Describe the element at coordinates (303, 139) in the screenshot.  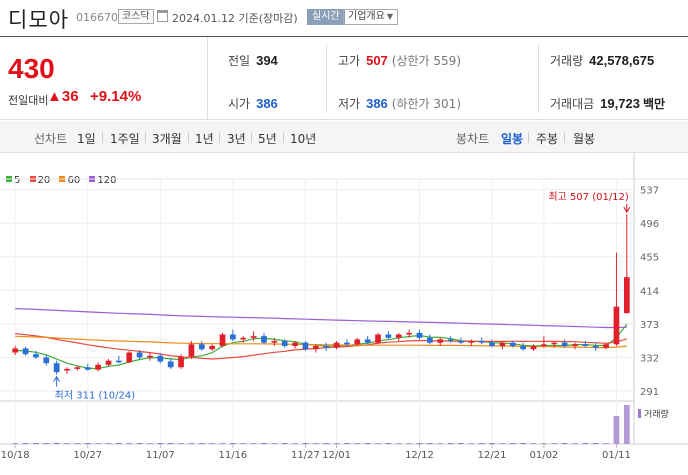
I see `period-10y: 10년` at that location.